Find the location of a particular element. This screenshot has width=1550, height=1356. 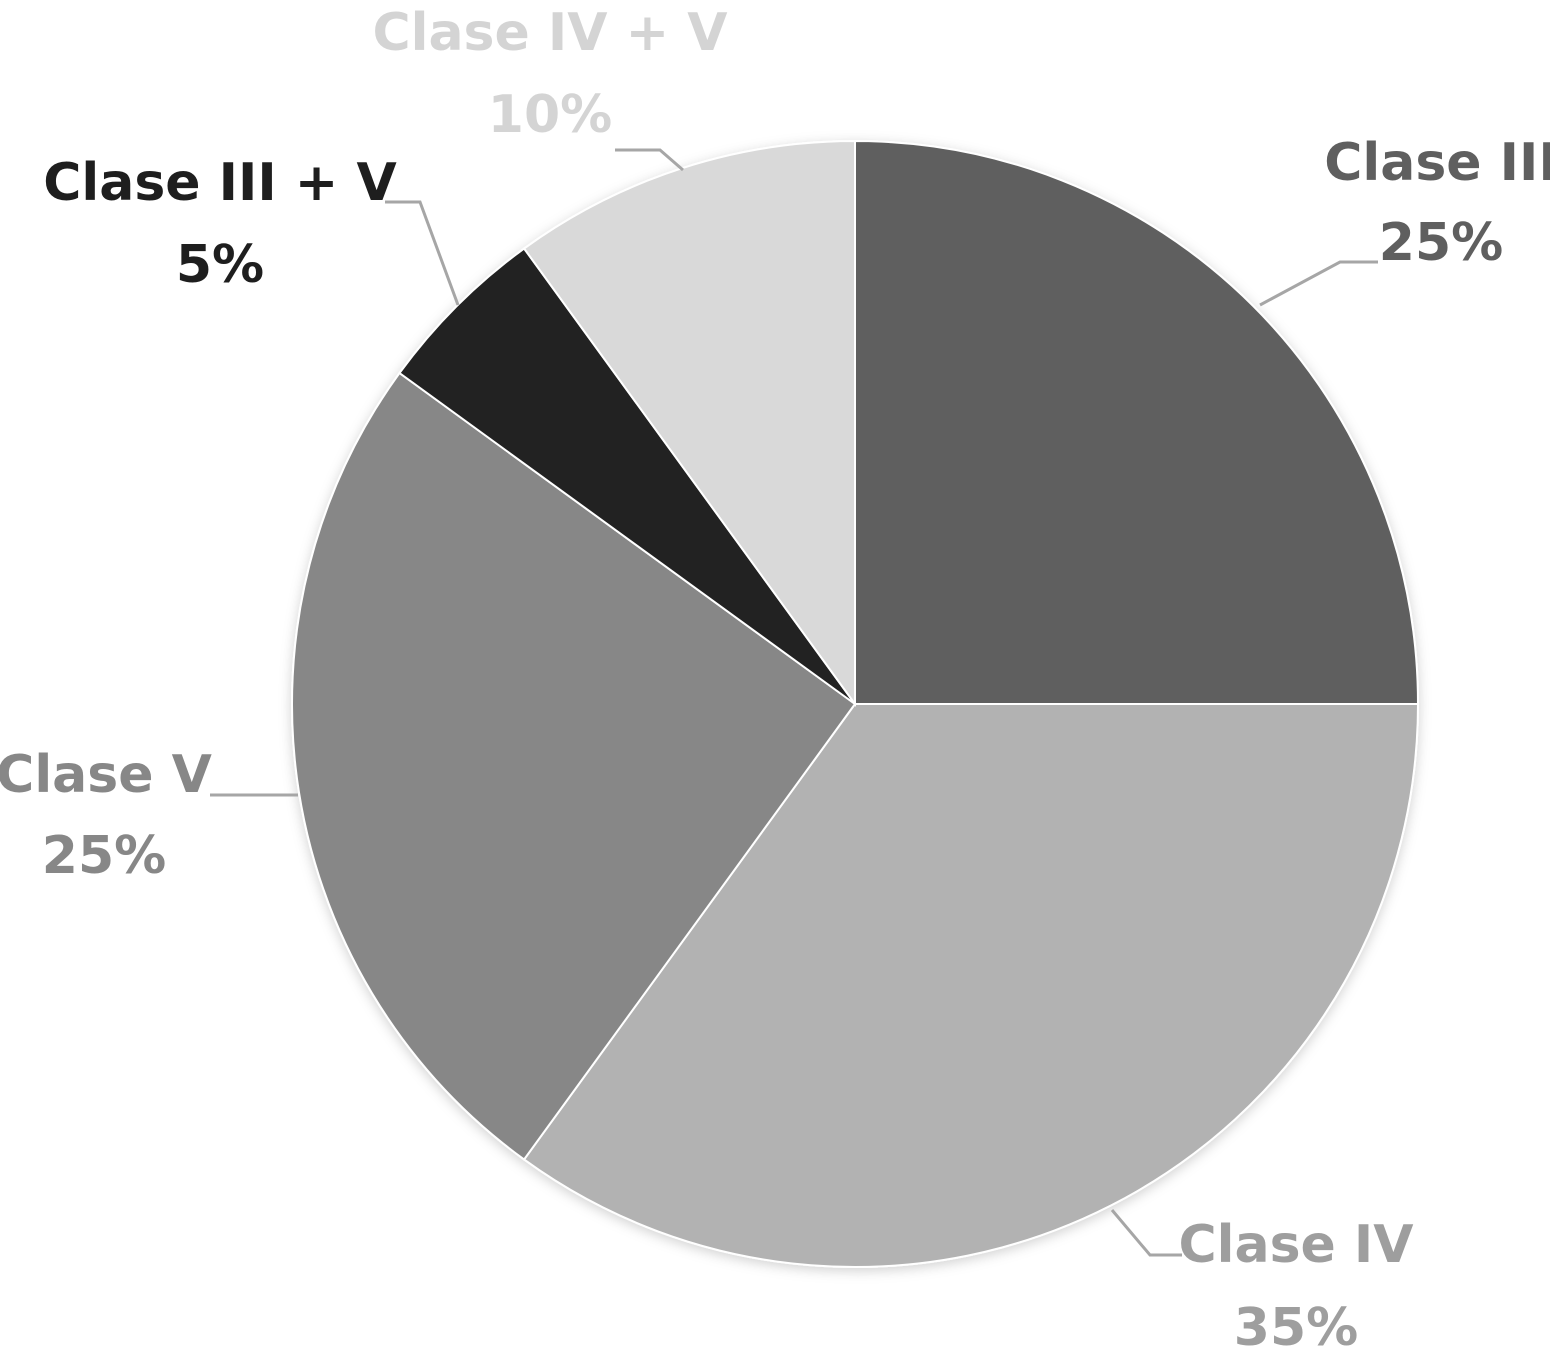

slice-value-label-clase-iii-plus-v: 5% is located at coordinates (220, 265).